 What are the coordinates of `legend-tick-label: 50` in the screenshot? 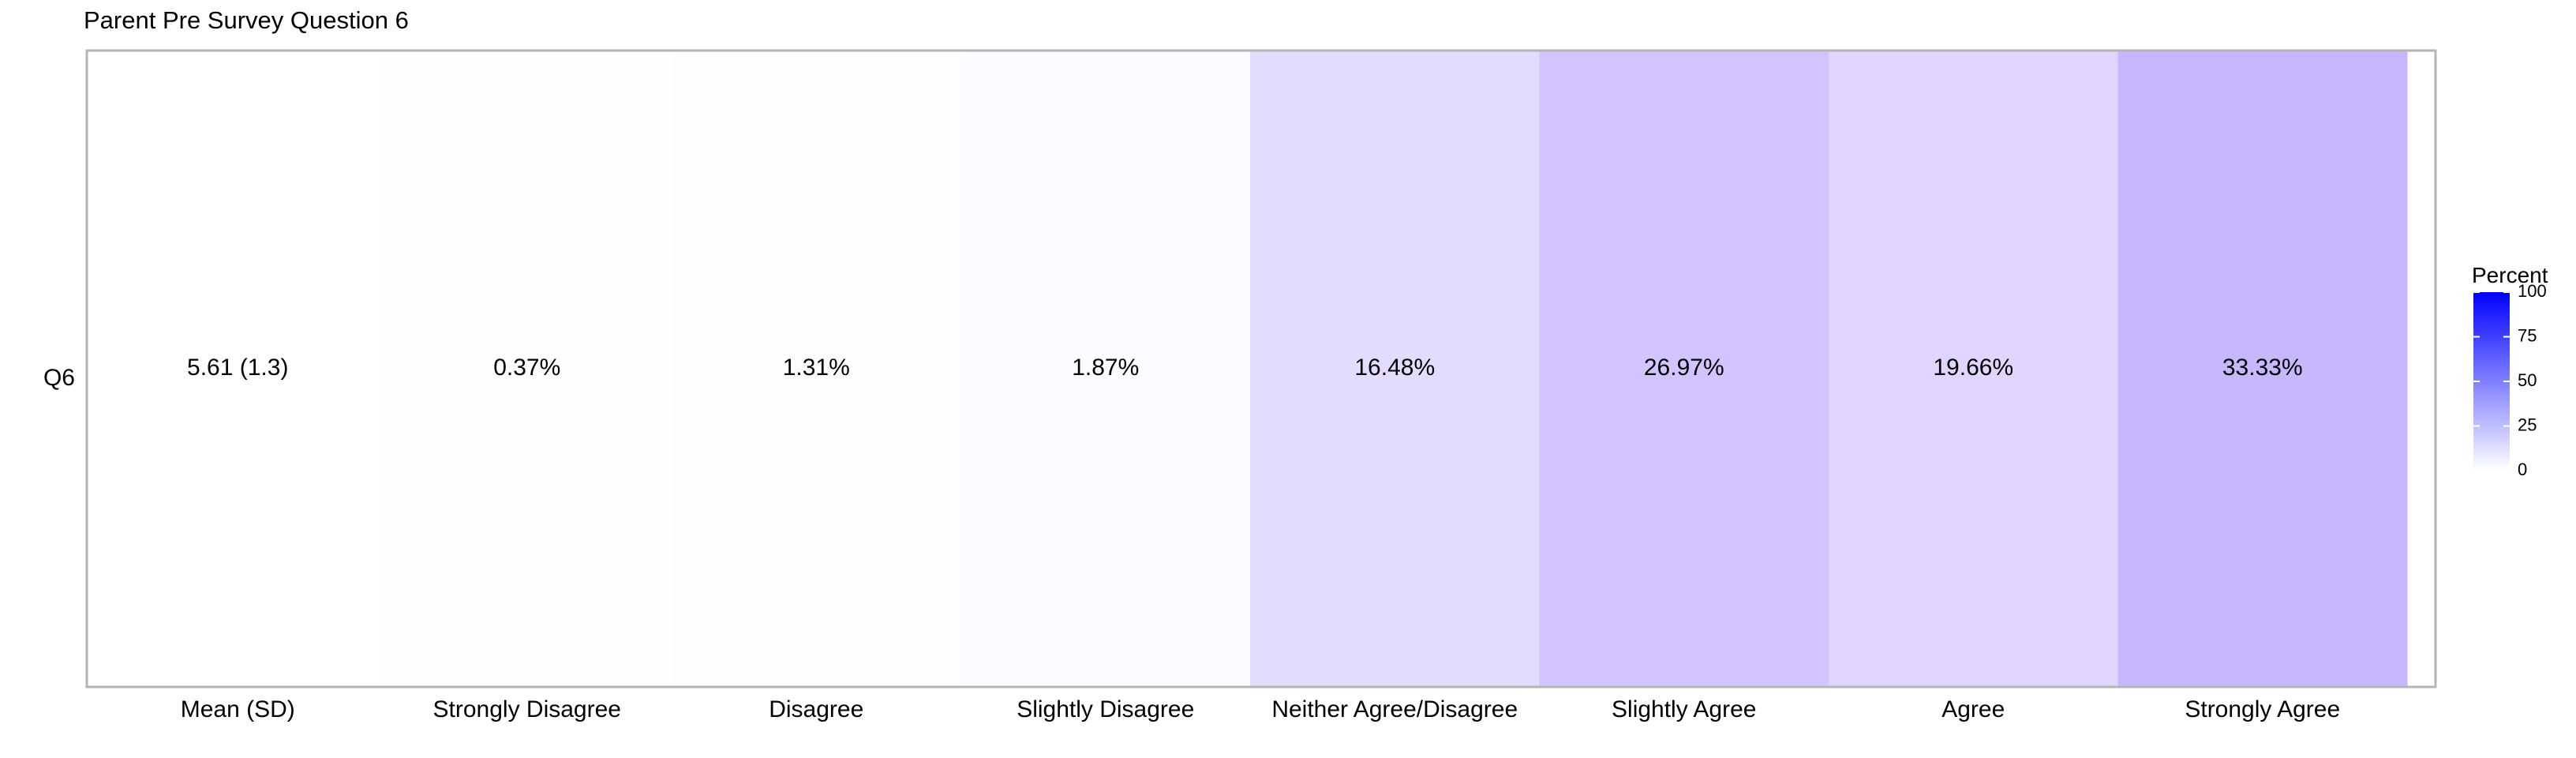 It's located at (2527, 380).